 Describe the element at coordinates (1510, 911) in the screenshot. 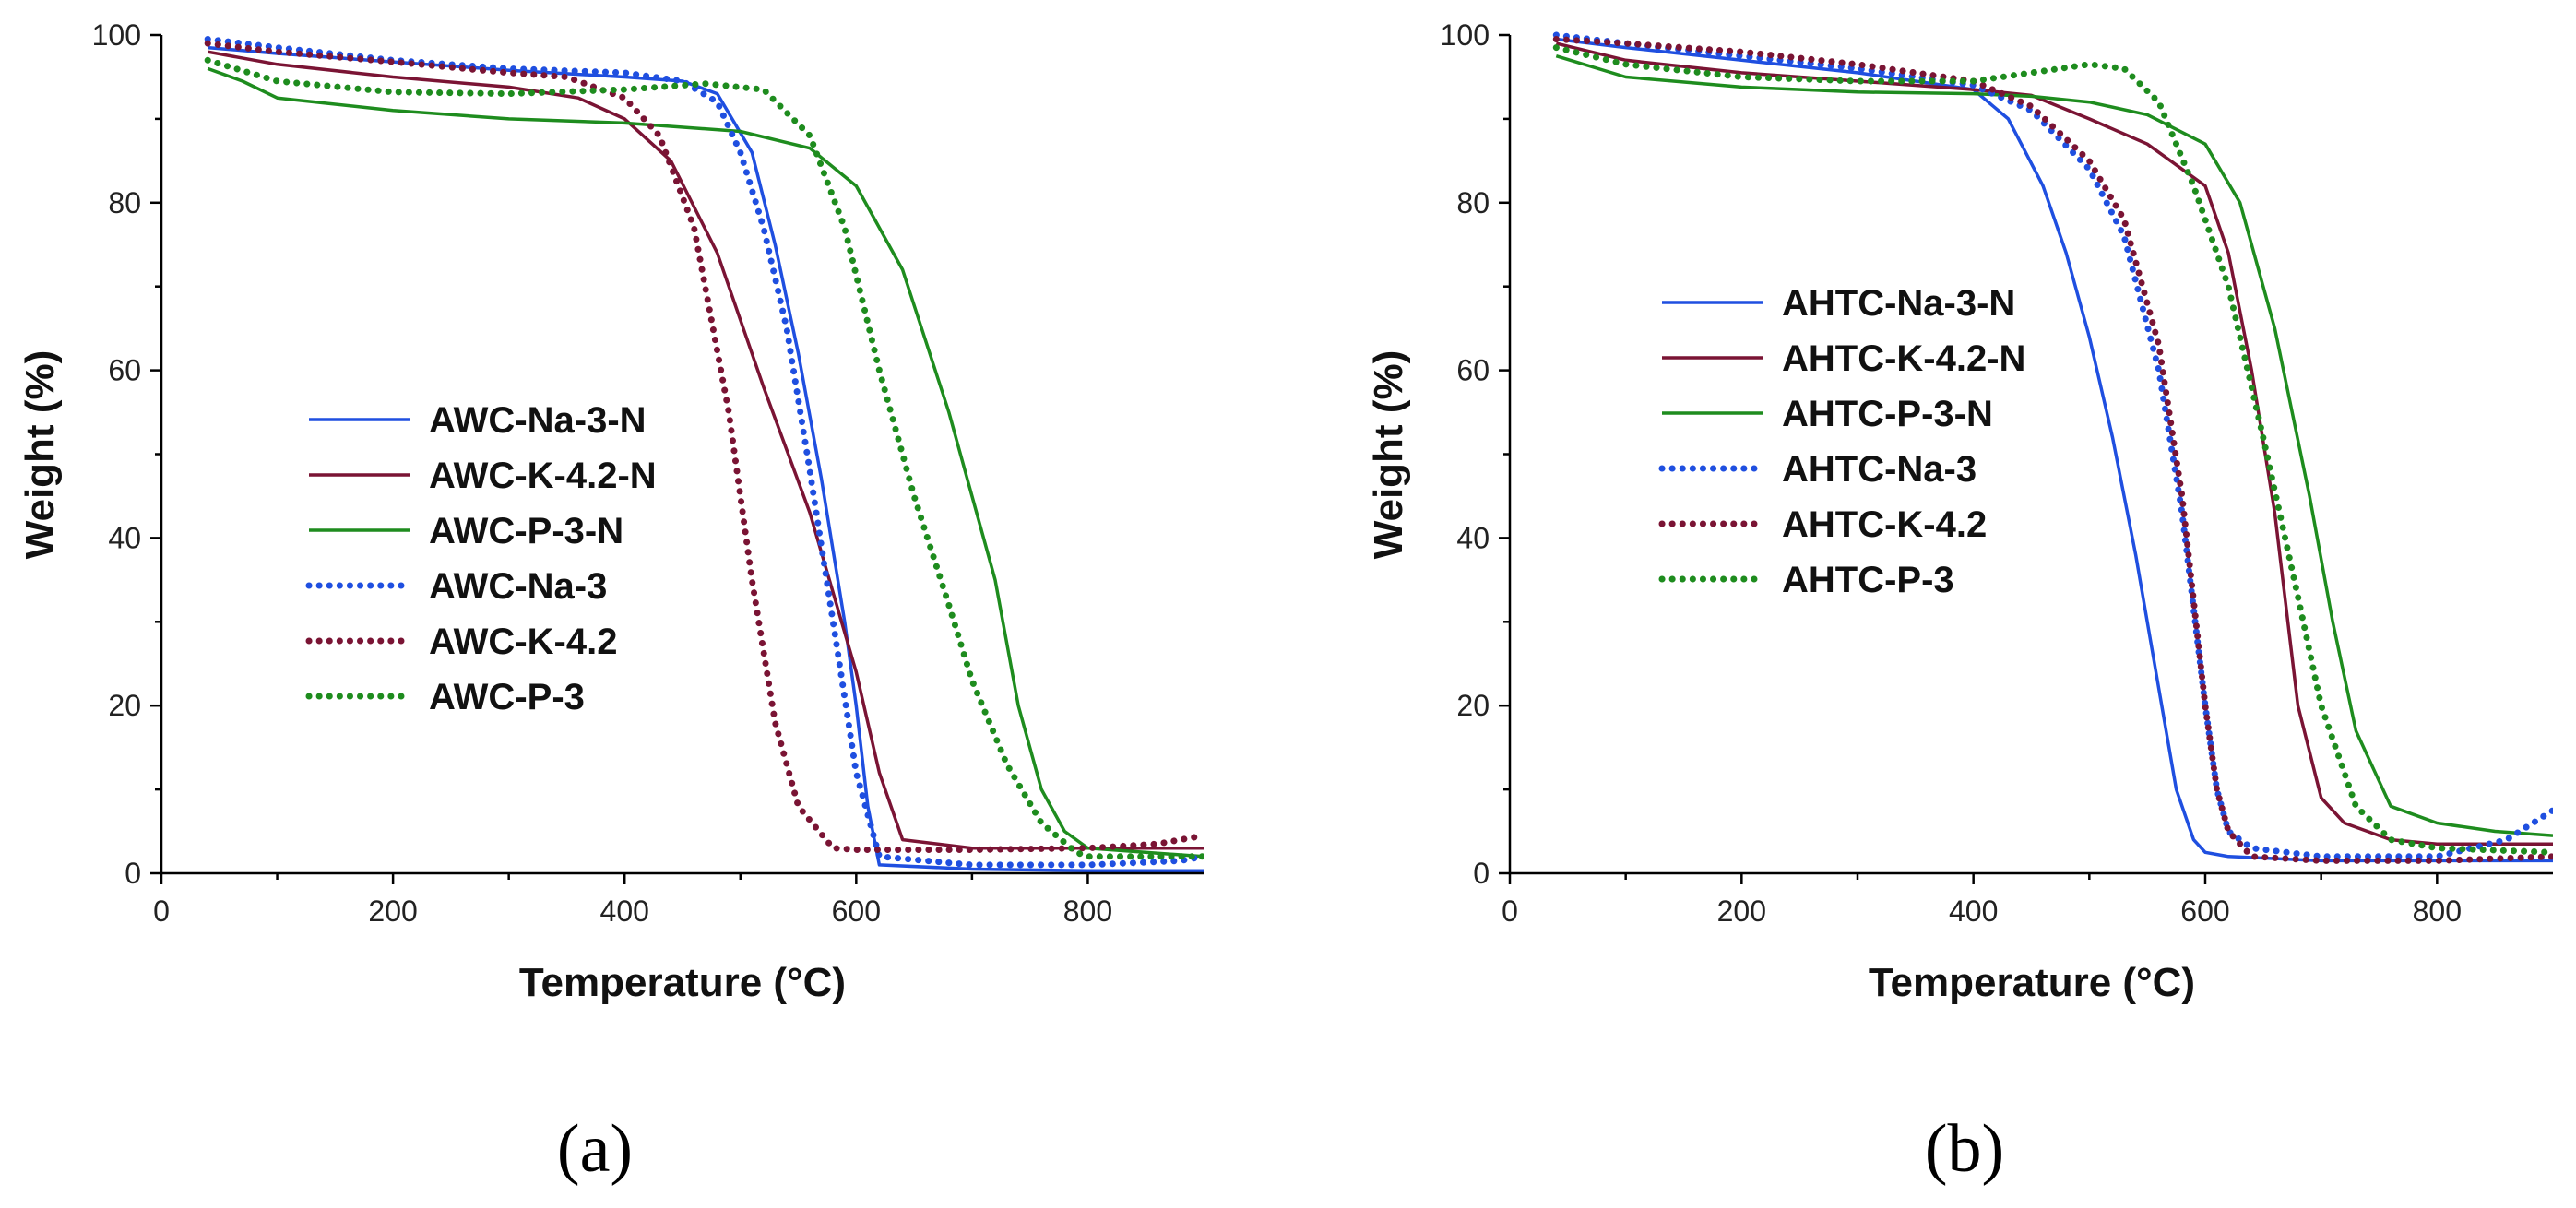

I see `panel-b-x-tick-label: 0` at that location.